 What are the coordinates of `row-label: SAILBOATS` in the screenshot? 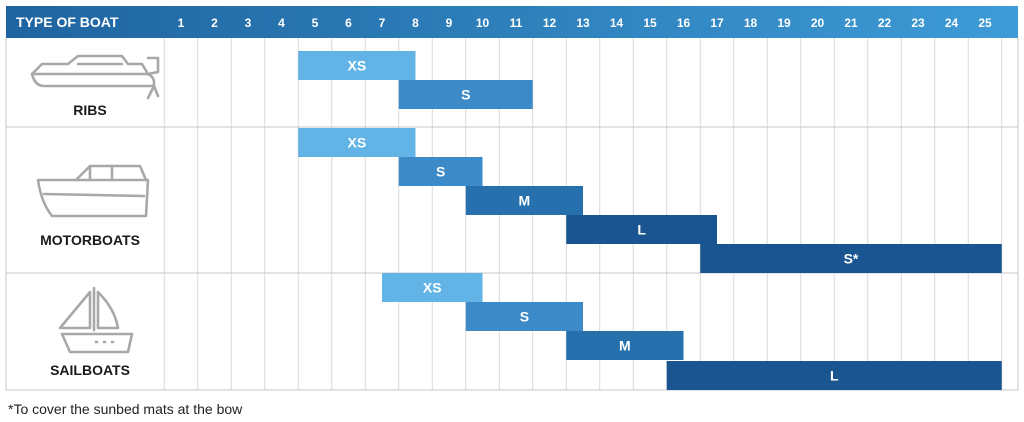 It's located at (90, 370).